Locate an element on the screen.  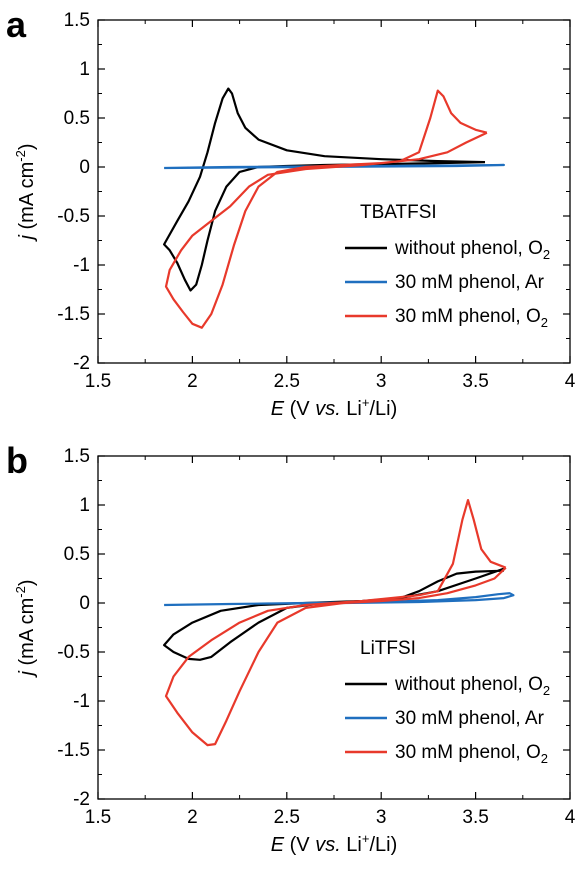
panel-label: a is located at coordinates (16, 24).